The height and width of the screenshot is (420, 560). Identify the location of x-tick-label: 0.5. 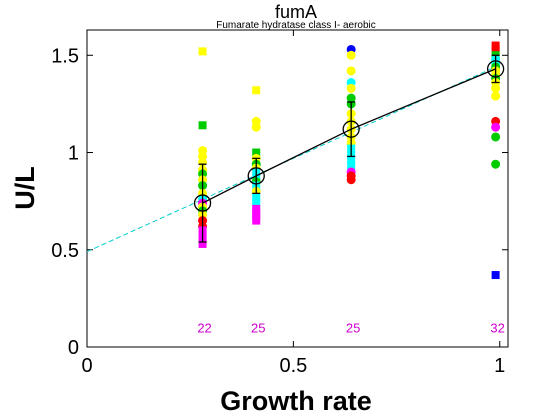
(293, 366).